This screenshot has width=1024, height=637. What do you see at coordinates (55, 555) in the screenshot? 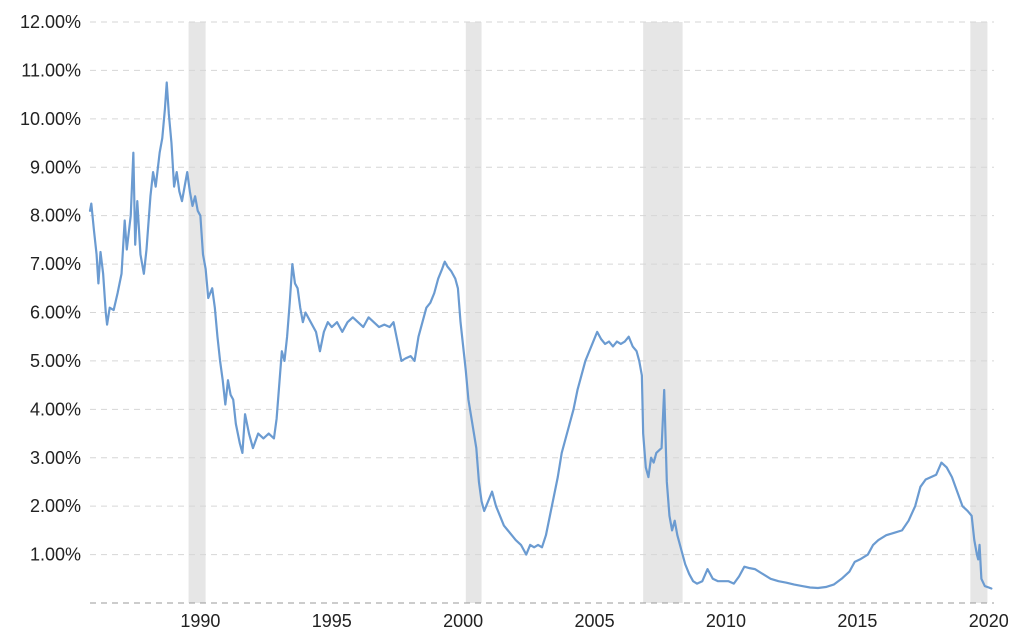
I see `y-tick-label: 1.00%` at bounding box center [55, 555].